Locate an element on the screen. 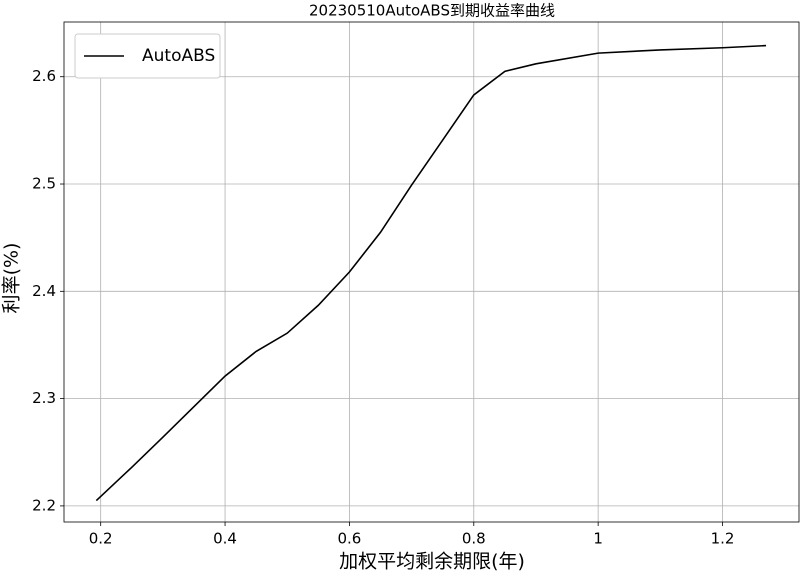 This screenshot has width=800, height=574. chart-title: 20230510AutoABS到期收益率曲线 is located at coordinates (432, 11).